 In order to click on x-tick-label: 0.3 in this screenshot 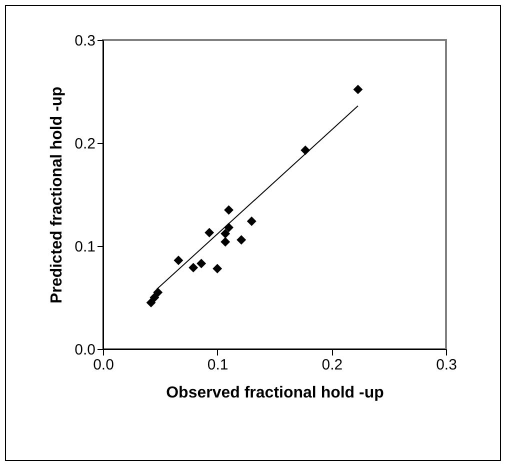, I will do `click(446, 365)`.